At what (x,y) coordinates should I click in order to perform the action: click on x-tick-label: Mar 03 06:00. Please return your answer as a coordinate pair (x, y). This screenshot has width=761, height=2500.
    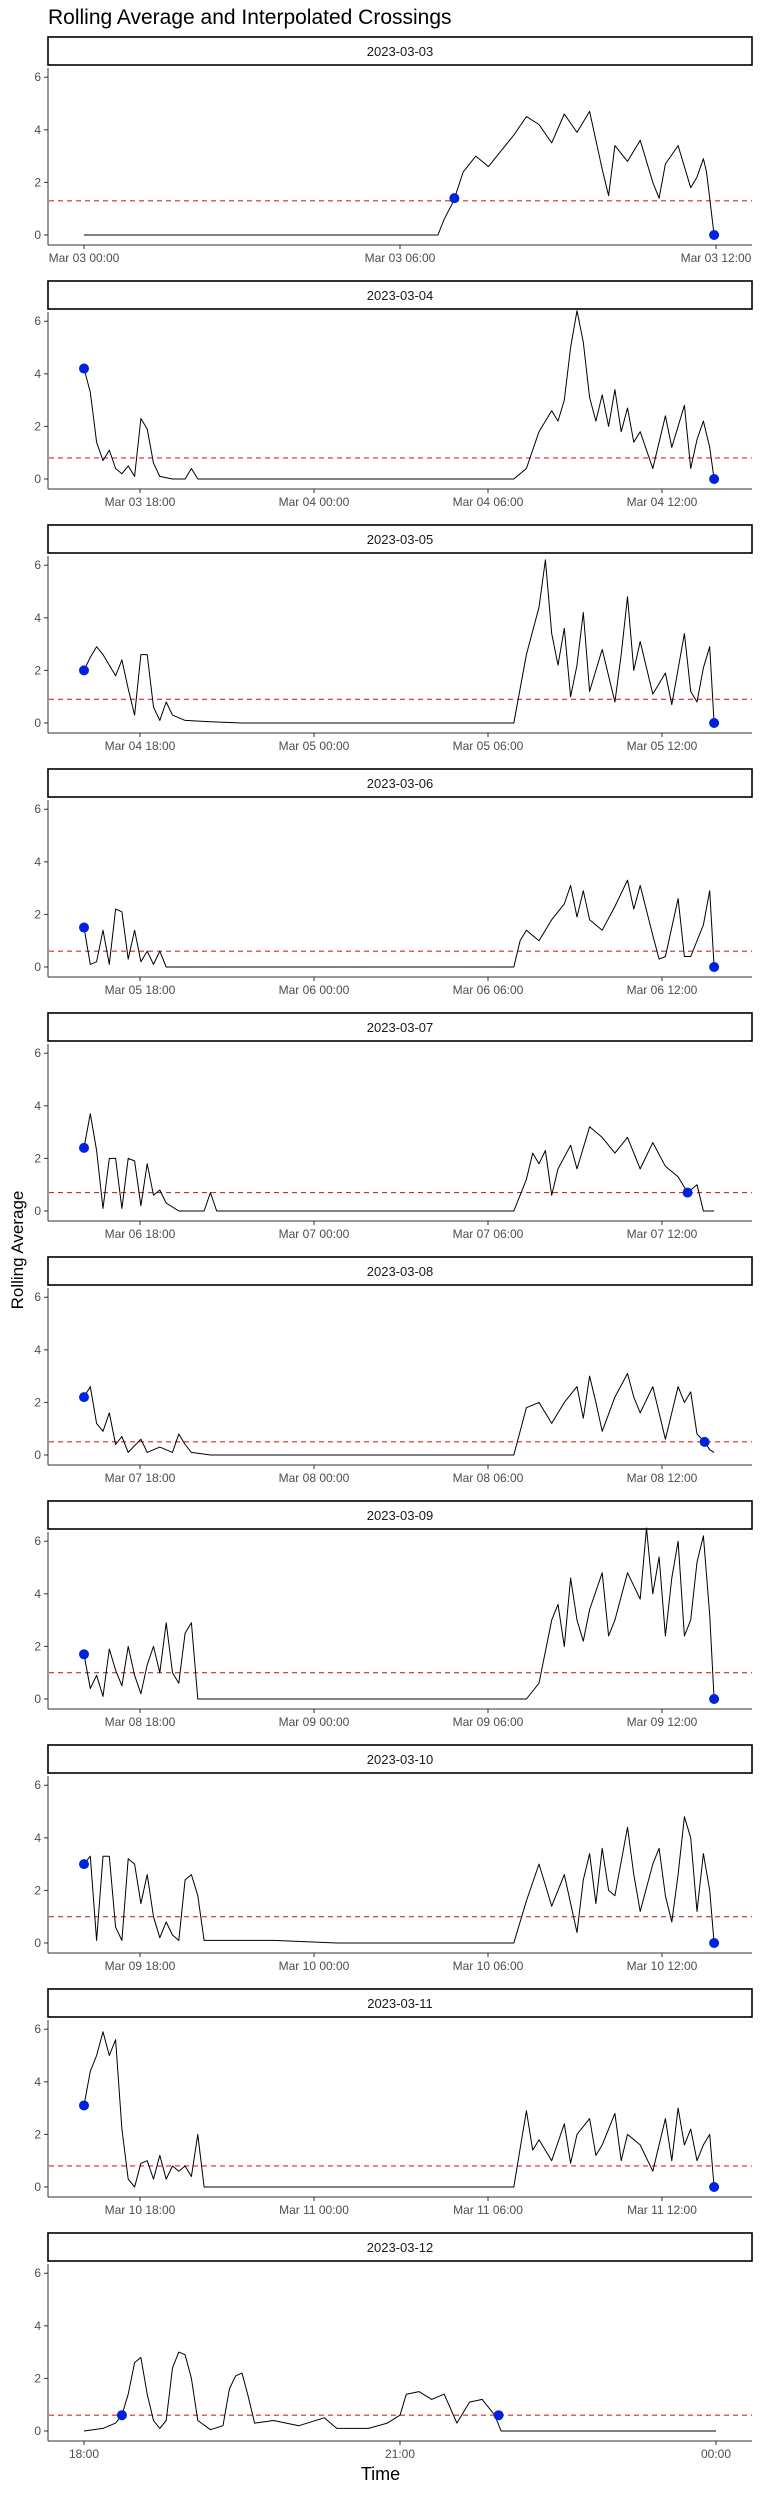
    Looking at the image, I should click on (400, 258).